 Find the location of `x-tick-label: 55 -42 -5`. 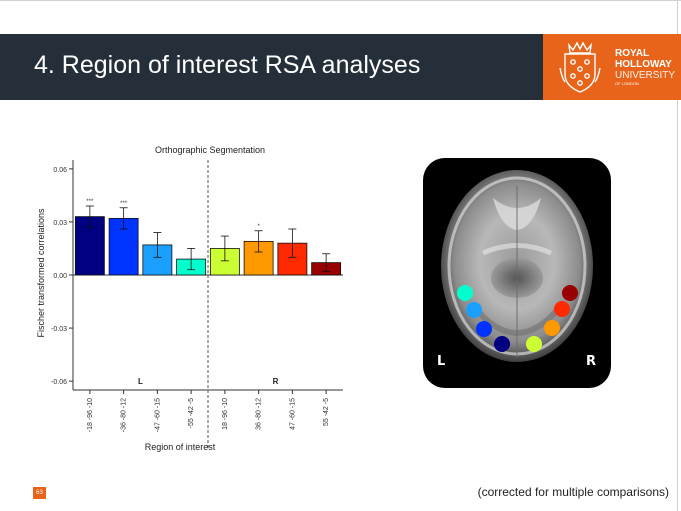

x-tick-label: 55 -42 -5 is located at coordinates (326, 412).